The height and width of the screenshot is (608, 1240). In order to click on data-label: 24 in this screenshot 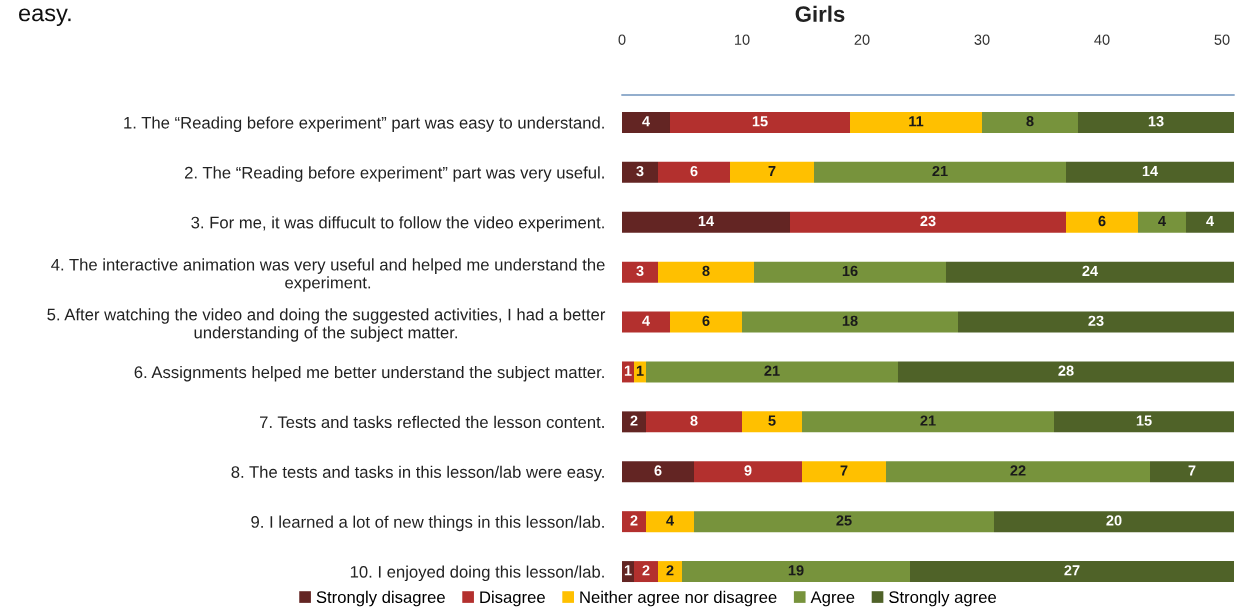, I will do `click(1090, 270)`.